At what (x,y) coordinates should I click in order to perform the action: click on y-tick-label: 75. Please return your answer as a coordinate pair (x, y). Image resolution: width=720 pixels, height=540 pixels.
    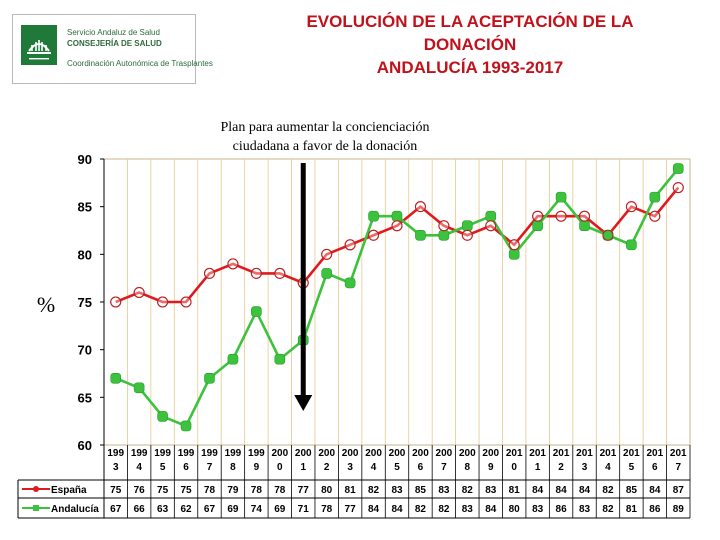
    Looking at the image, I should click on (85, 302).